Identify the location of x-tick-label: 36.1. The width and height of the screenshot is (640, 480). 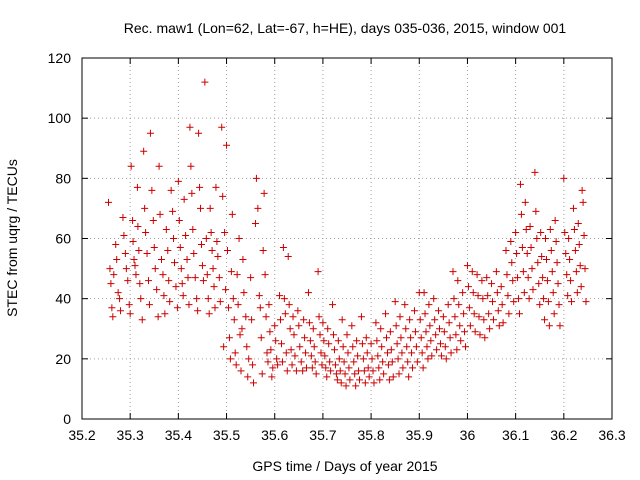
(515, 435).